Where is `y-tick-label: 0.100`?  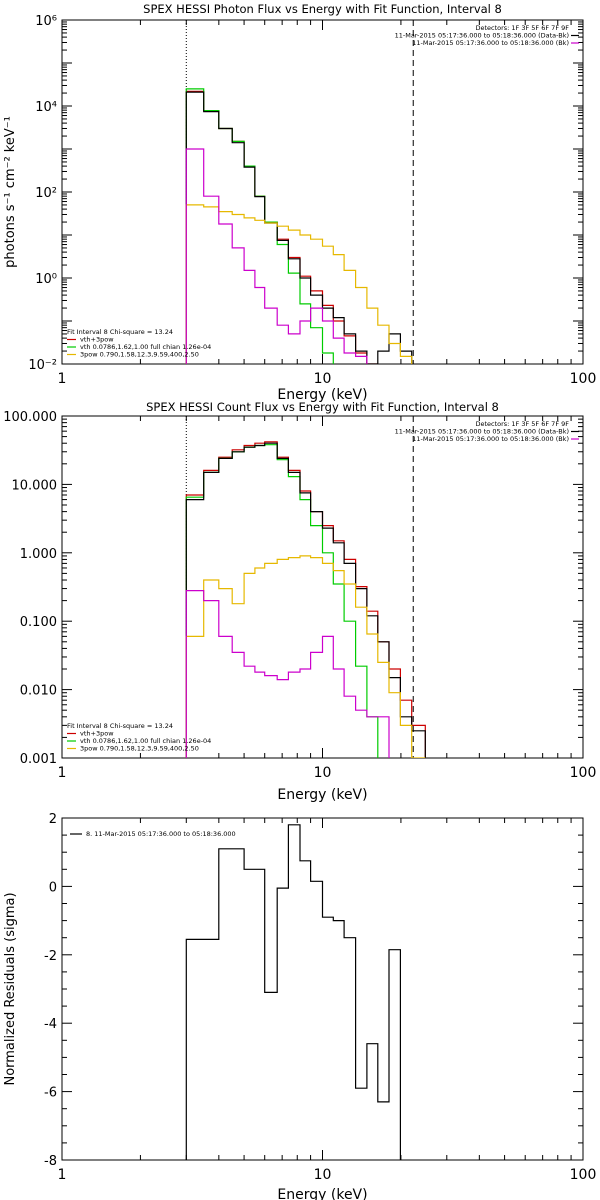
y-tick-label: 0.100 is located at coordinates (38, 622).